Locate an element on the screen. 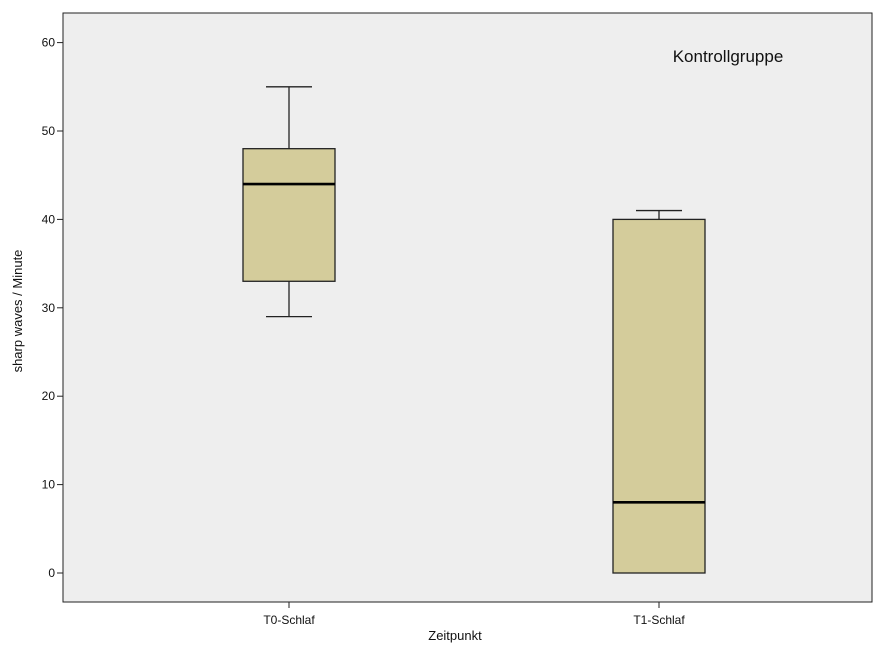  box-t1-schlaf is located at coordinates (659, 391).